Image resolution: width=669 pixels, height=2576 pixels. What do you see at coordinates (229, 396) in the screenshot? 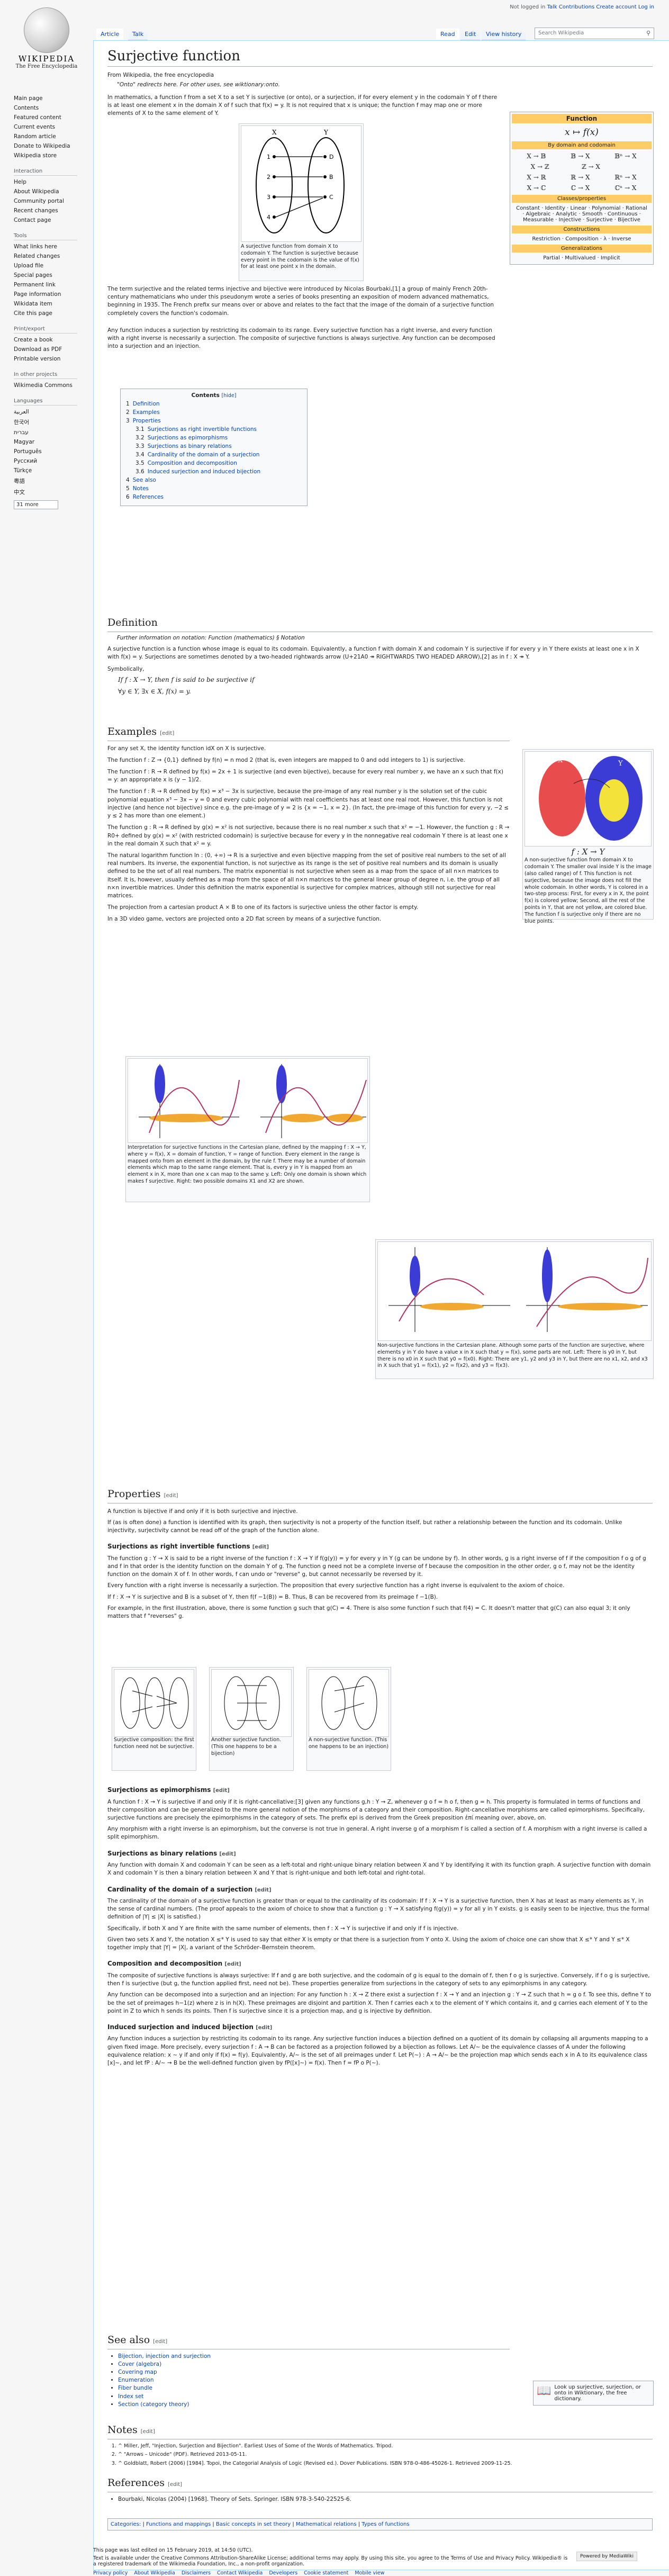
I see `toc-hide-toggle: [hide]` at bounding box center [229, 396].